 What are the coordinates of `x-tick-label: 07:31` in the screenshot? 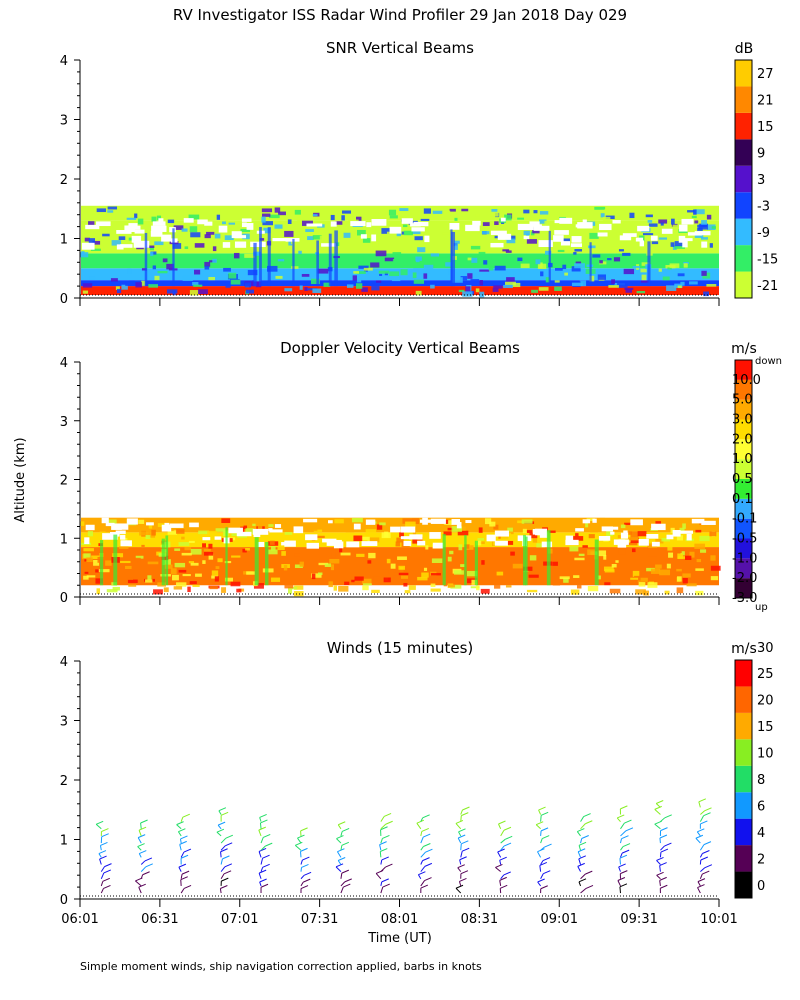 It's located at (319, 919).